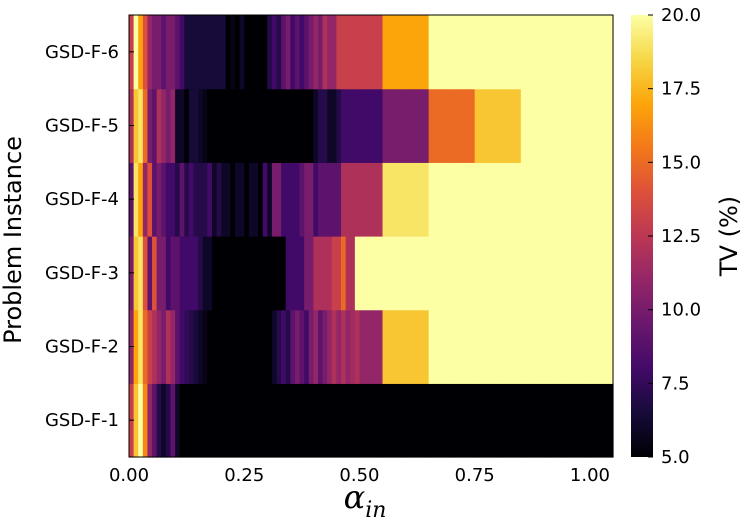  Describe the element at coordinates (729, 236) in the screenshot. I see `colorbar-label: TV (%)` at that location.